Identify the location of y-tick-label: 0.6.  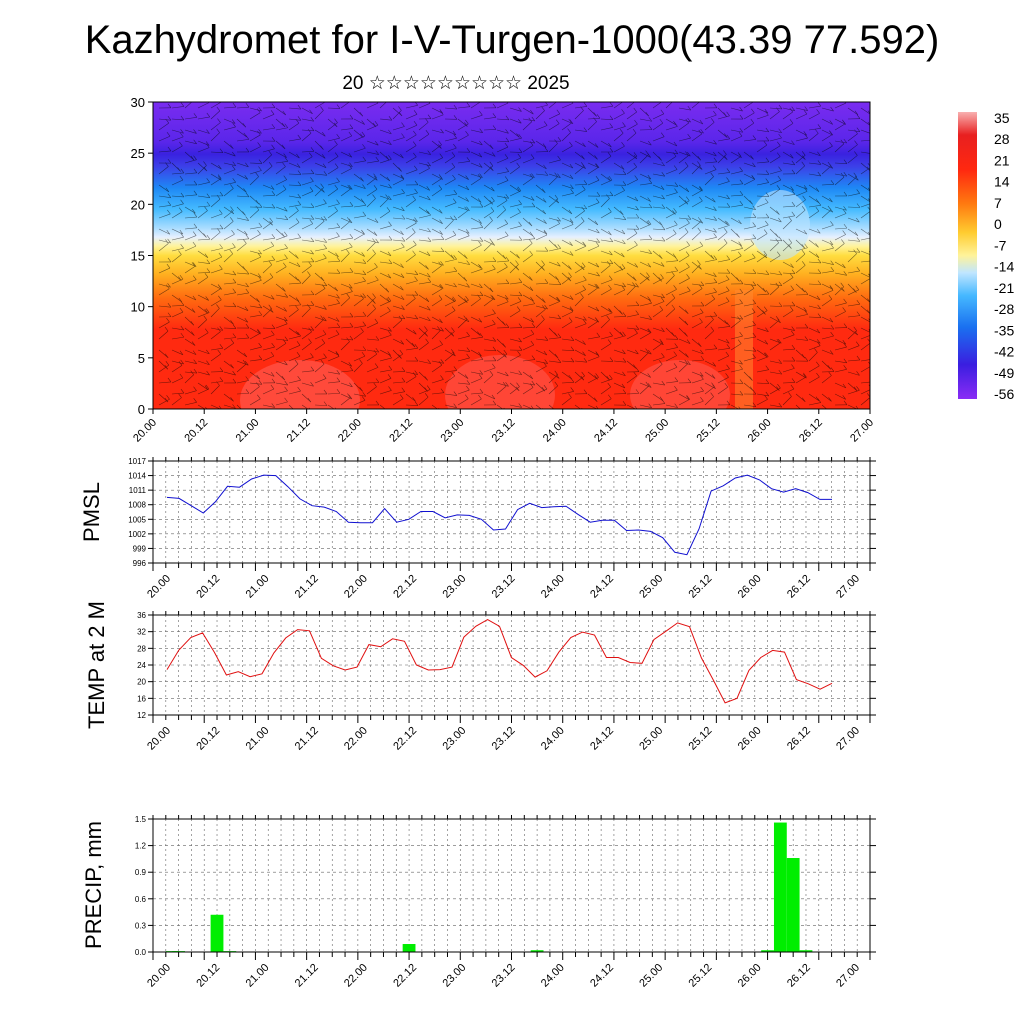
(141, 899).